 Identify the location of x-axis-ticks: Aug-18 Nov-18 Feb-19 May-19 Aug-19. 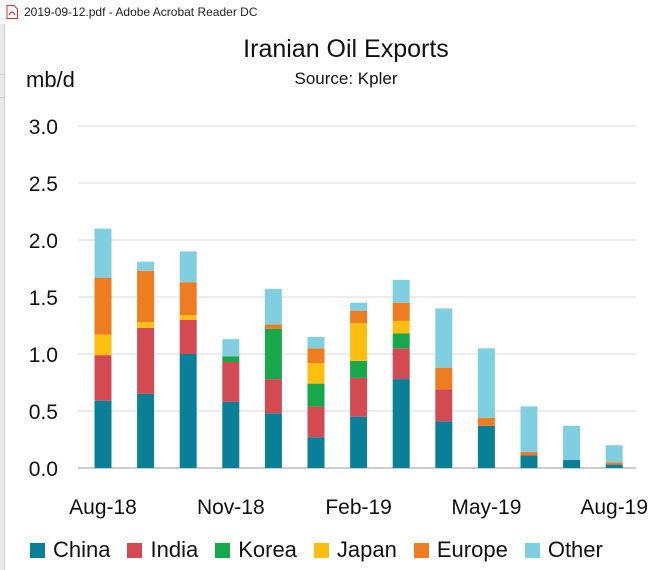
(358, 507).